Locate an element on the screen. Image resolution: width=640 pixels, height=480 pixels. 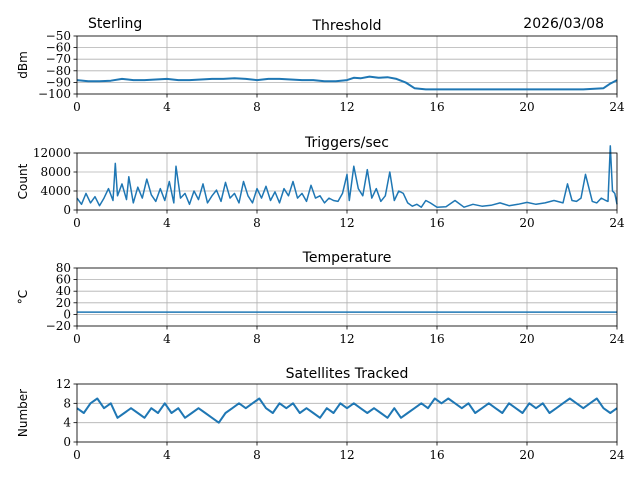
threshold-ytick-label: −90 is located at coordinates (58, 82).